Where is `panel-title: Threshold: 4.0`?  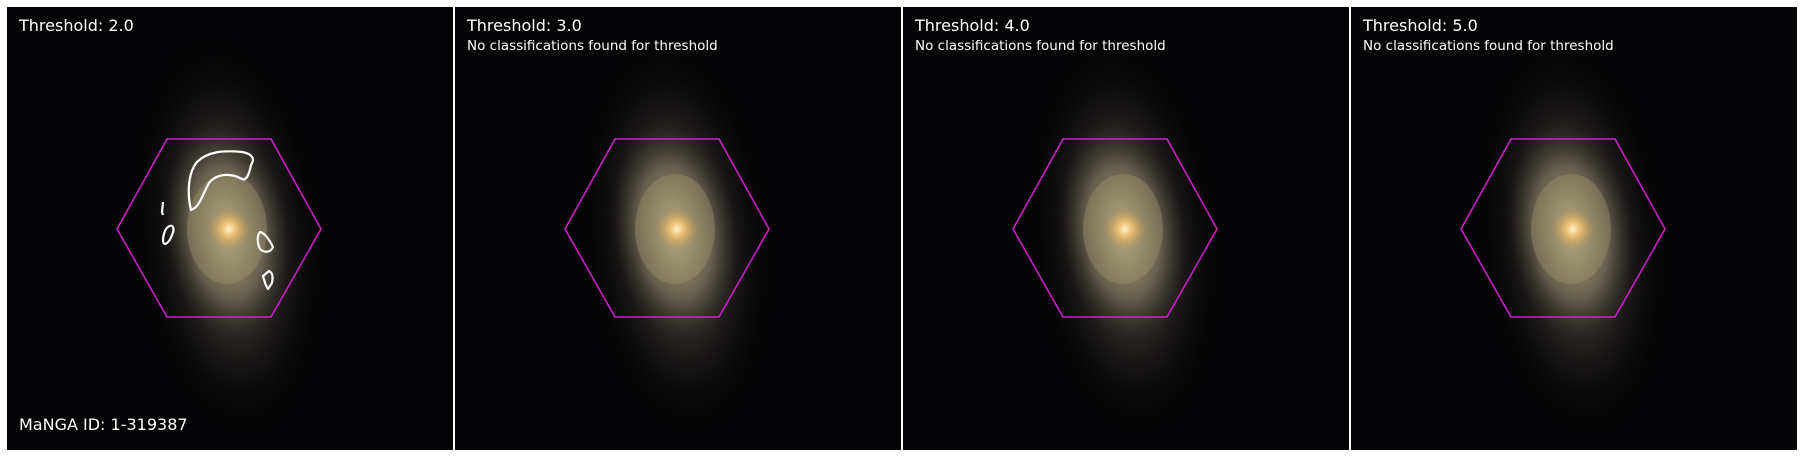 panel-title: Threshold: 4.0 is located at coordinates (972, 25).